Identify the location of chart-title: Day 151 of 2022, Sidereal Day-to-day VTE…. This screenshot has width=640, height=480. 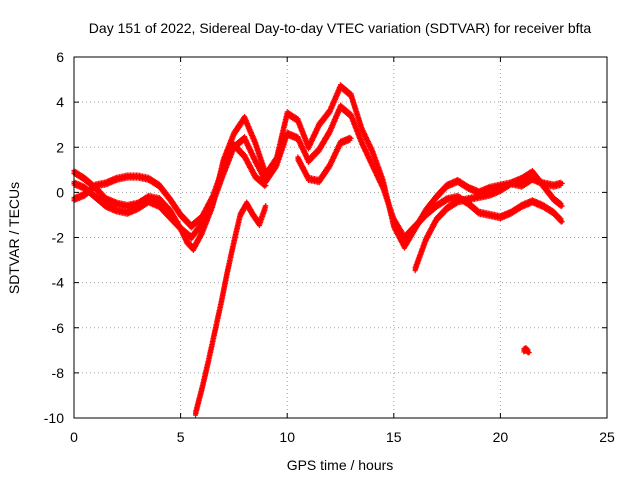
(340, 28).